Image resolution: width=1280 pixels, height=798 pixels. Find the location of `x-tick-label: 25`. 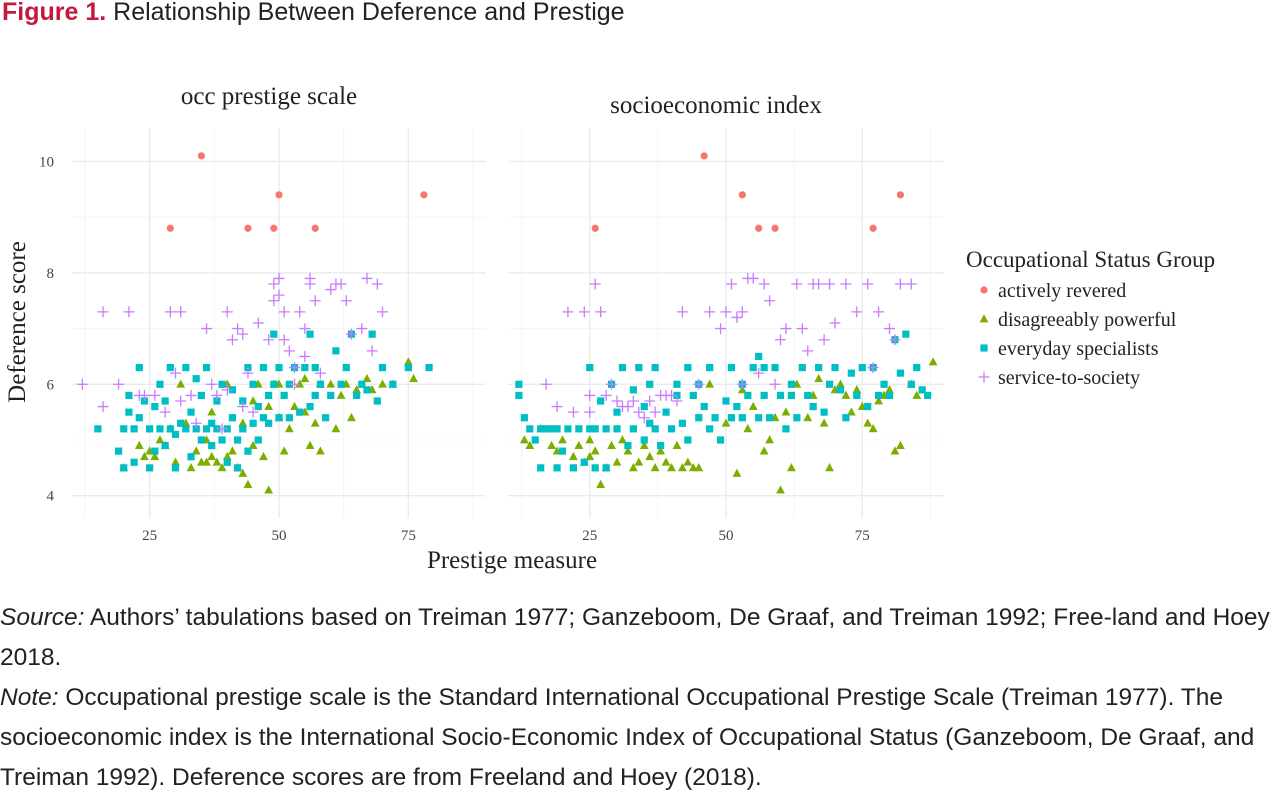

x-tick-label: 25 is located at coordinates (589, 536).